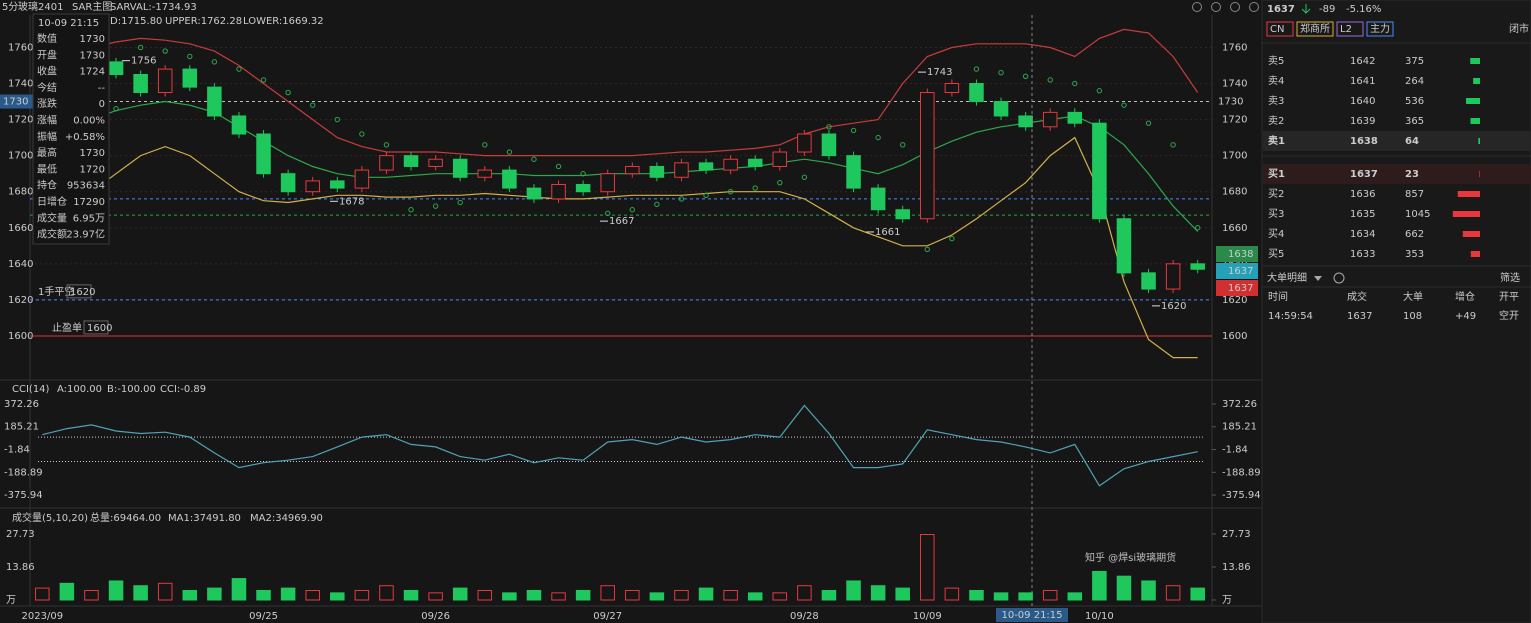 Image resolution: width=1531 pixels, height=623 pixels. I want to click on y-tick-label: -375.94, so click(1241, 495).